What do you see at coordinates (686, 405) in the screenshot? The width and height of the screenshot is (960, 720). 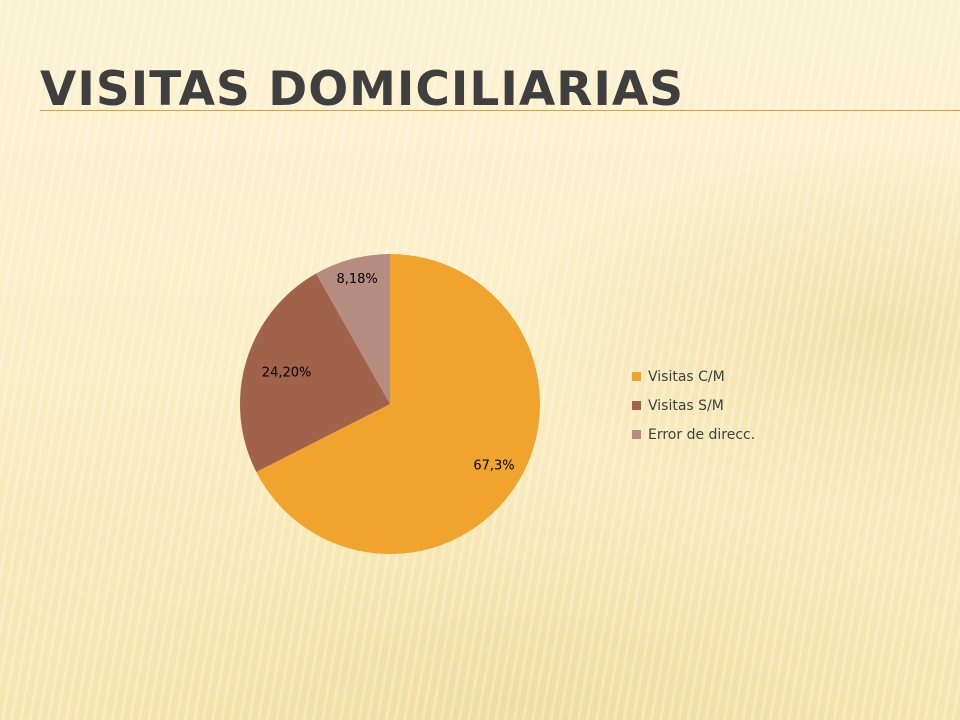 I see `legend-label: Visitas S/M` at bounding box center [686, 405].